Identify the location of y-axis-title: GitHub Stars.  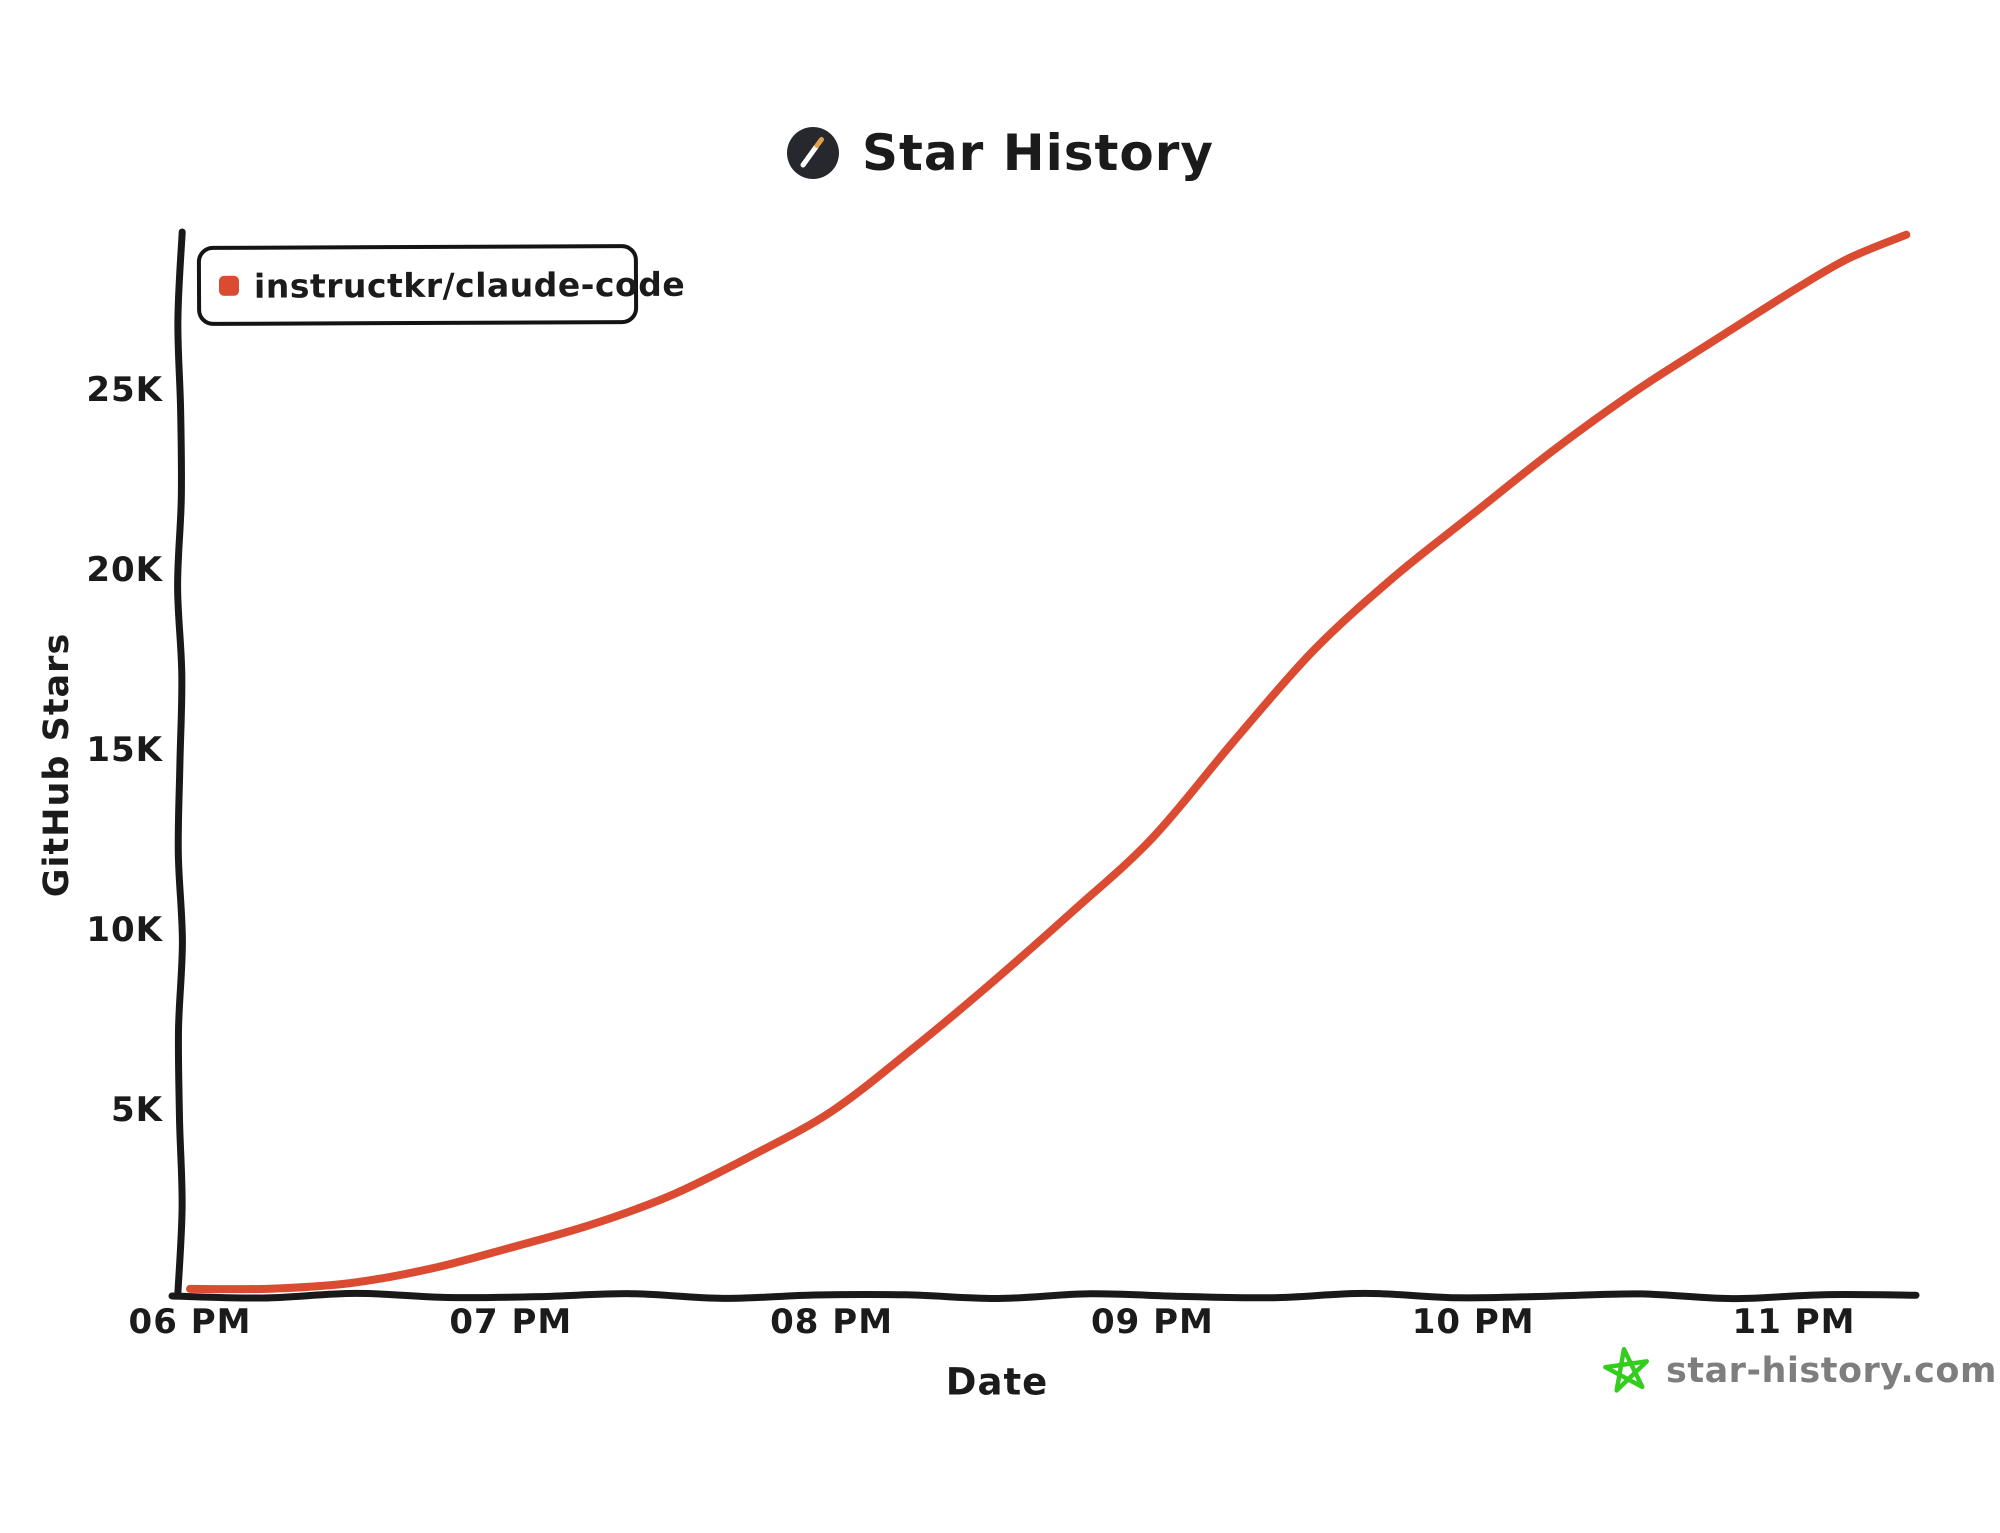
(57, 765).